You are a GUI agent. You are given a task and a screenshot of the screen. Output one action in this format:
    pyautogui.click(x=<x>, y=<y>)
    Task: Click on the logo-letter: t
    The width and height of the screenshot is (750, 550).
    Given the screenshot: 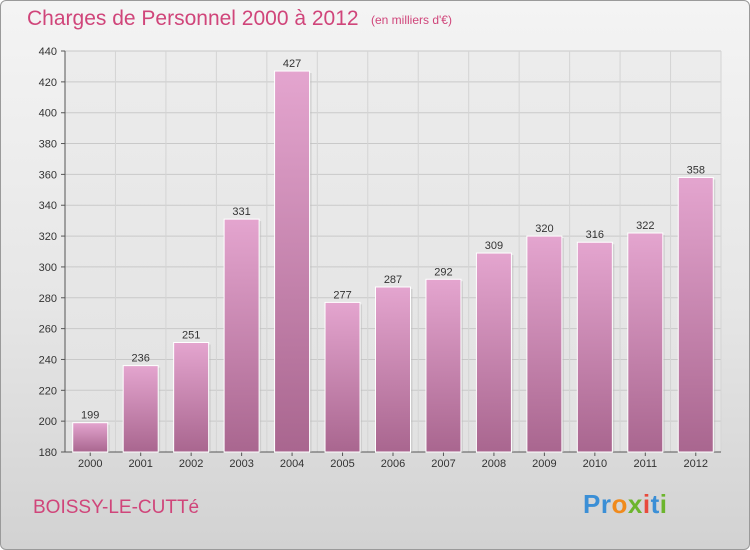 What is the action you would take?
    pyautogui.click(x=655, y=504)
    